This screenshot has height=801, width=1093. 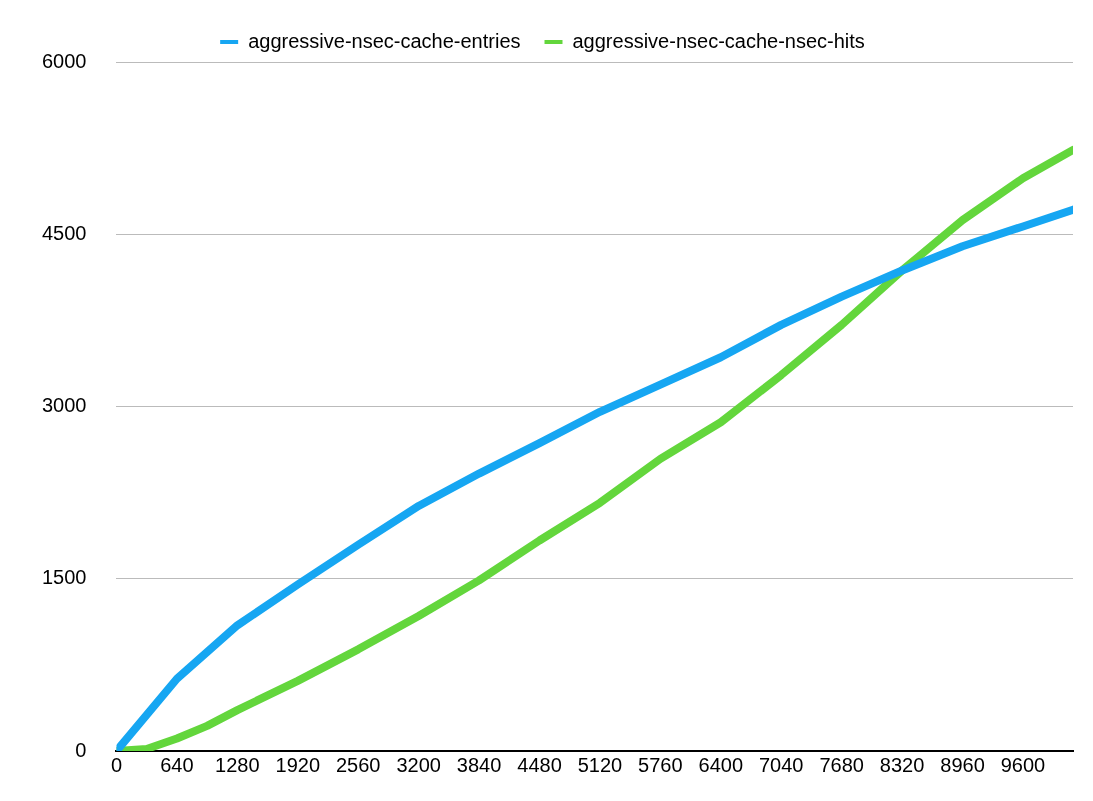 I want to click on x-tick-label: 6400, so click(x=721, y=764).